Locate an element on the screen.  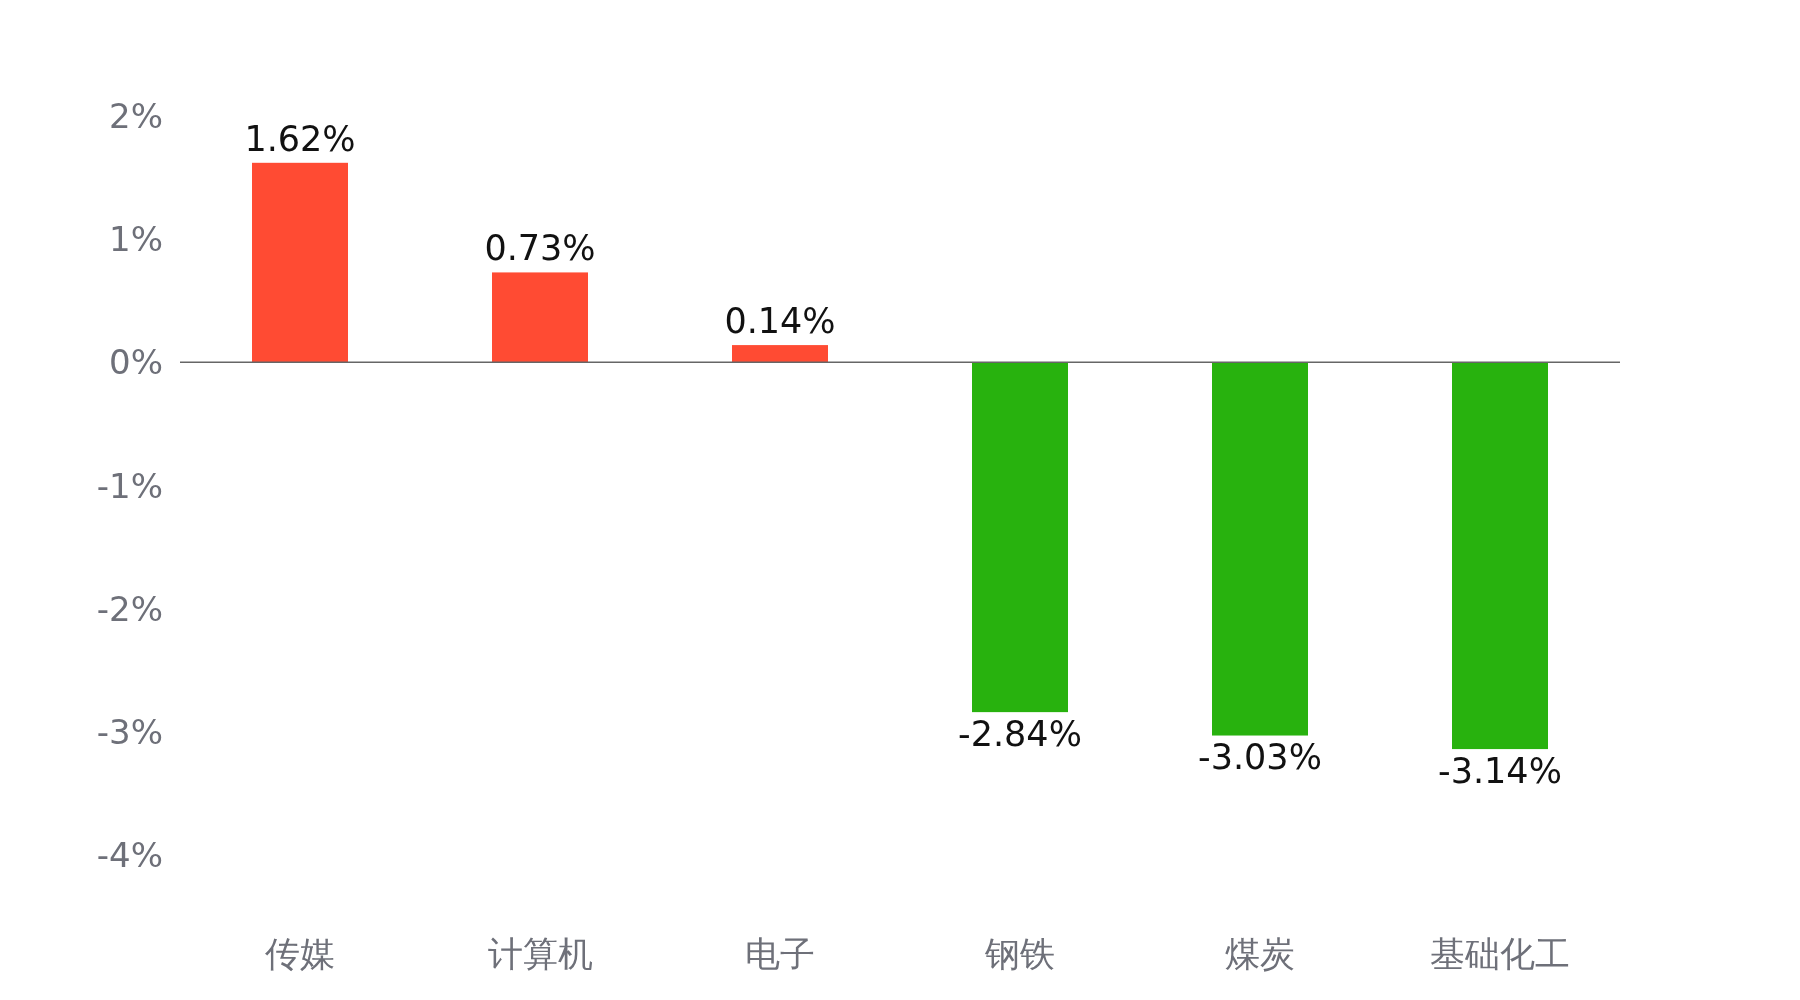
x-tick-label: 传媒 is located at coordinates (300, 954).